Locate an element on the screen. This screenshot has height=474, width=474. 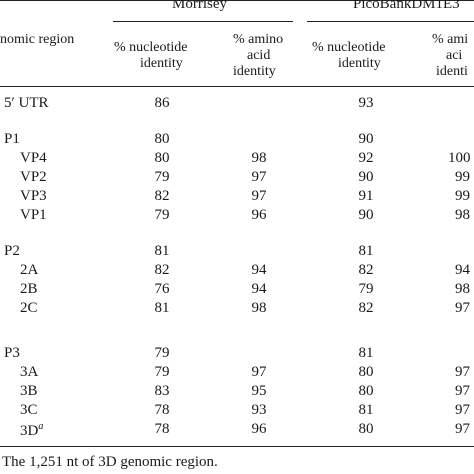
region-cell: VP2 is located at coordinates (33, 177).